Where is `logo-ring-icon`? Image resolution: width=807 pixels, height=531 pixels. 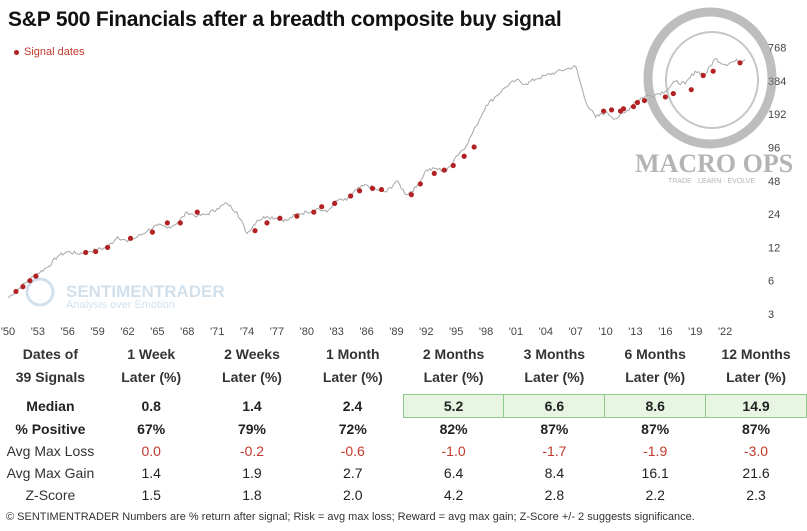 logo-ring-icon is located at coordinates (710, 78).